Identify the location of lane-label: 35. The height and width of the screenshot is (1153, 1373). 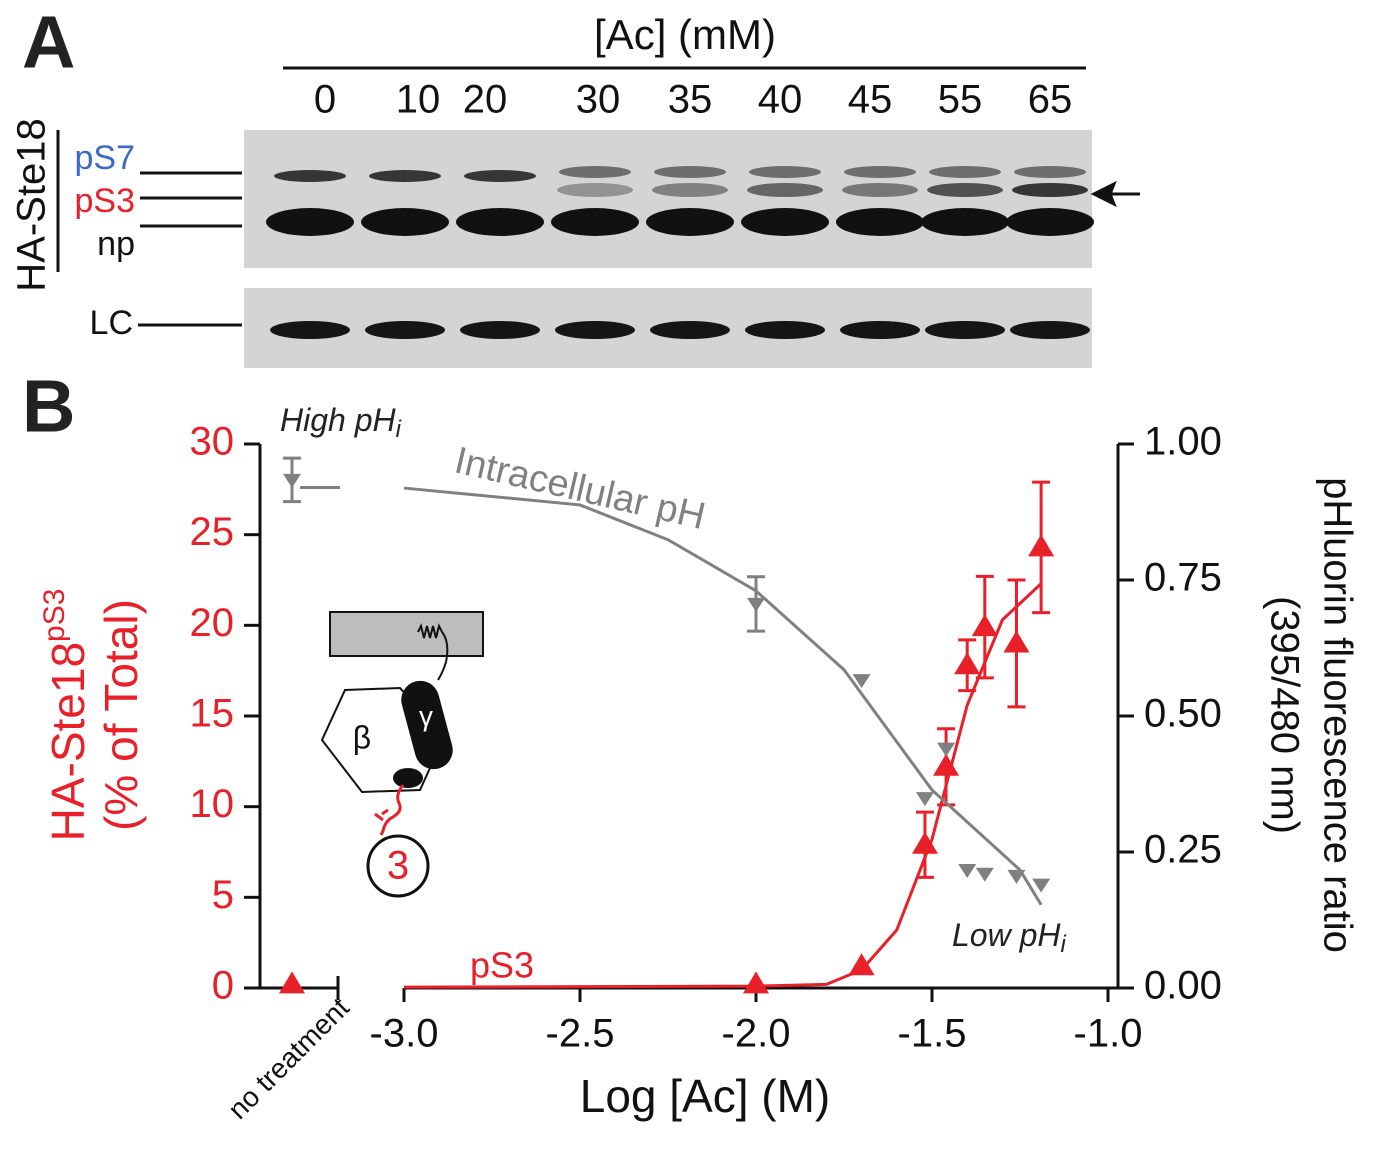
(690, 100).